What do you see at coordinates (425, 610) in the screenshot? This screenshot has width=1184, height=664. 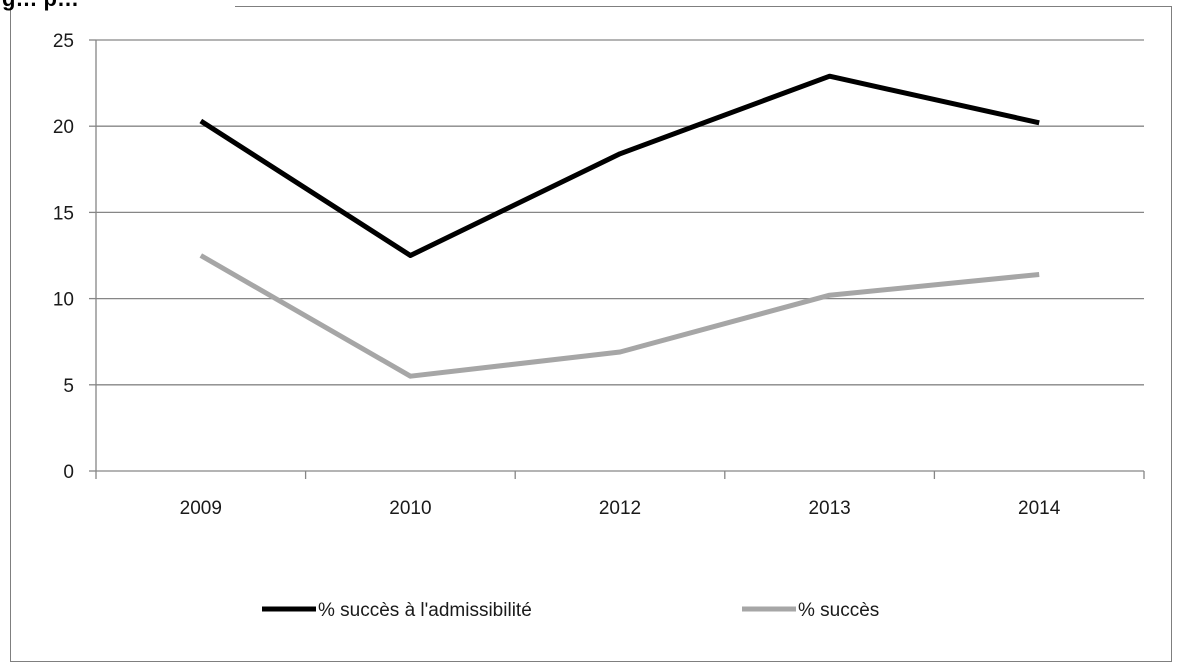 I see `legend-label-1: % succès à l'admissibilité` at bounding box center [425, 610].